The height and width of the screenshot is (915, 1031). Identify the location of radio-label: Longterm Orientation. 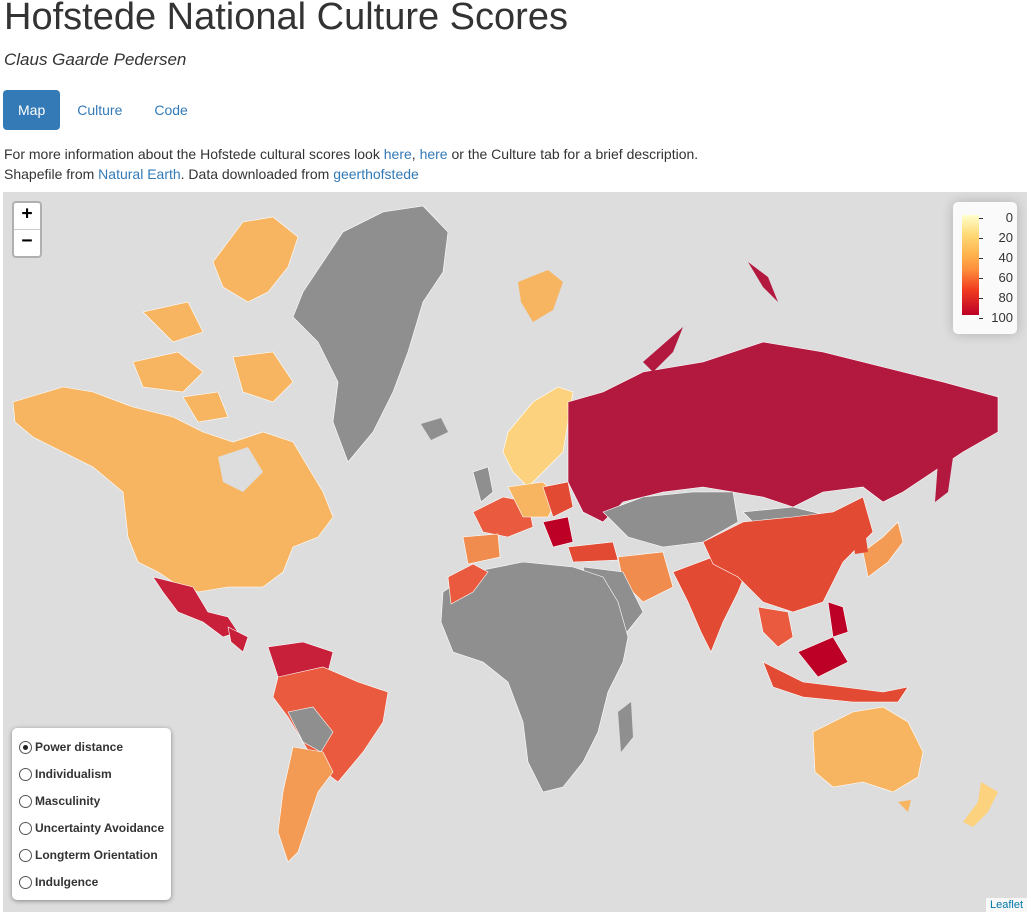
(96, 855).